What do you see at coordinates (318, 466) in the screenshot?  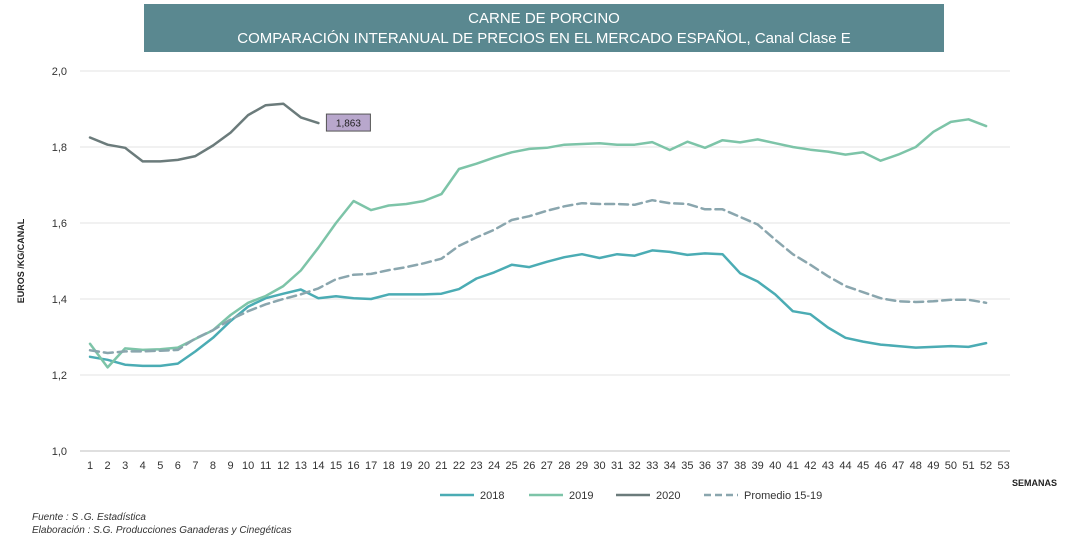 I see `x-tick-label: 14` at bounding box center [318, 466].